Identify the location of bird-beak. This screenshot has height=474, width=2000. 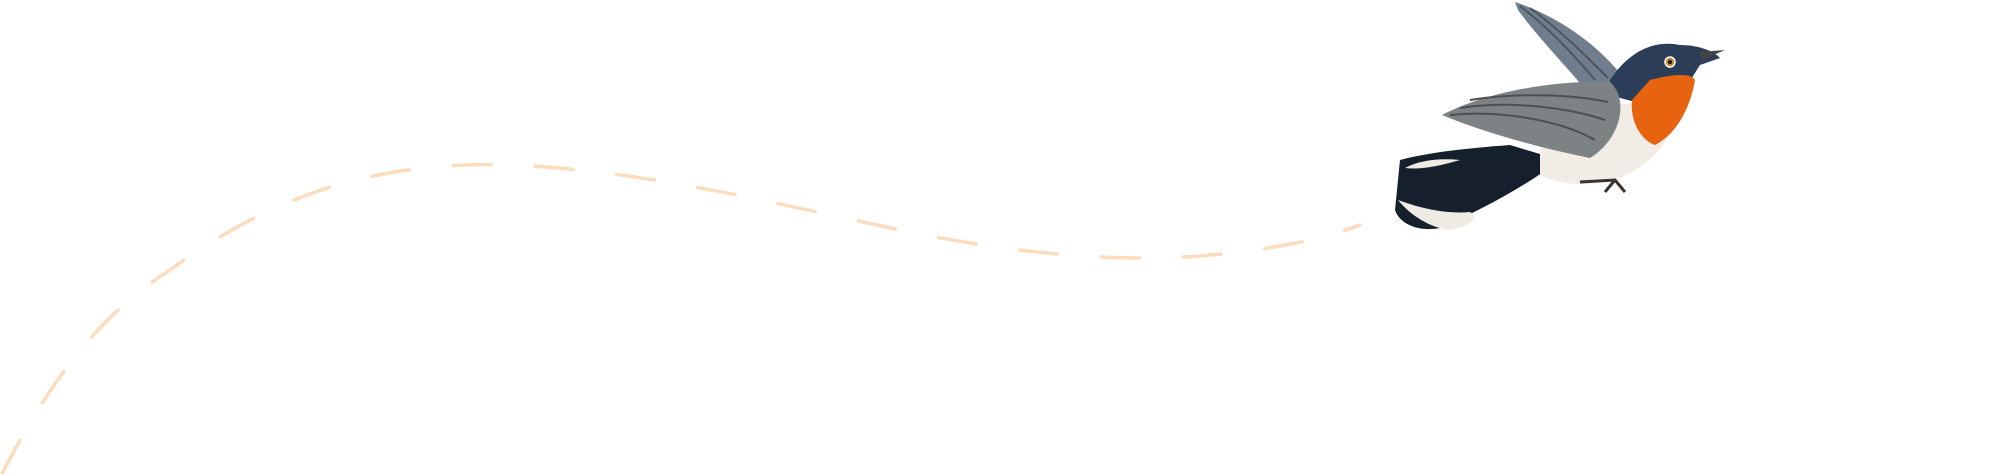
(1712, 55).